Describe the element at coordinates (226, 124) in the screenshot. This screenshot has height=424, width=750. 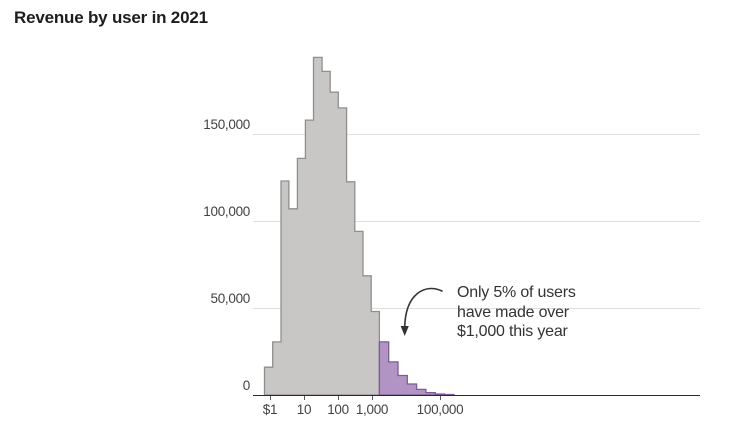
I see `y-axis-label-150000: 150,000` at that location.